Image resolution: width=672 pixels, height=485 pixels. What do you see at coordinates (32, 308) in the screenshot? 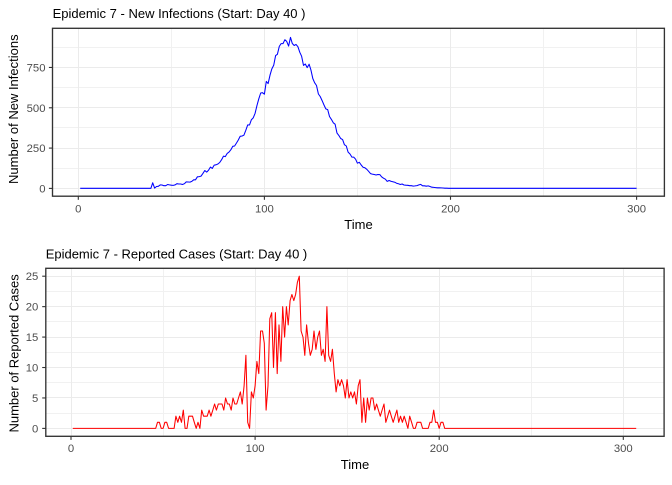
I see `svg-text: 20` at bounding box center [32, 308].